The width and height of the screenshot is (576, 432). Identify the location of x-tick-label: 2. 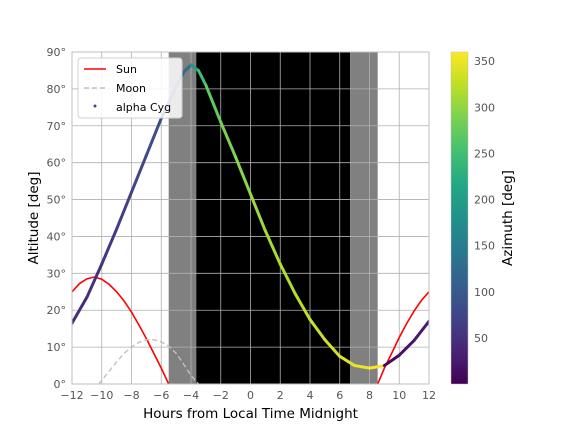
(280, 395).